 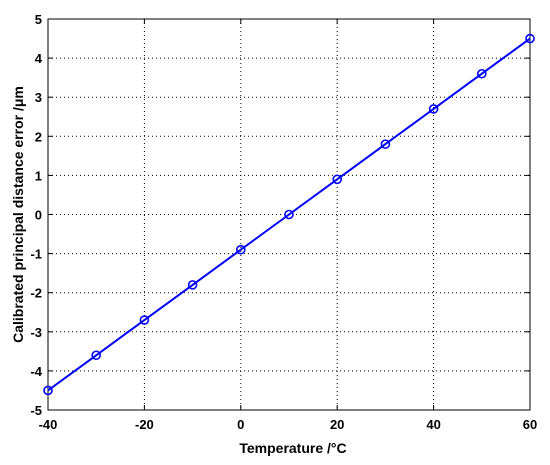 I want to click on x-axis-label: Temperature /°C, so click(x=292, y=448).